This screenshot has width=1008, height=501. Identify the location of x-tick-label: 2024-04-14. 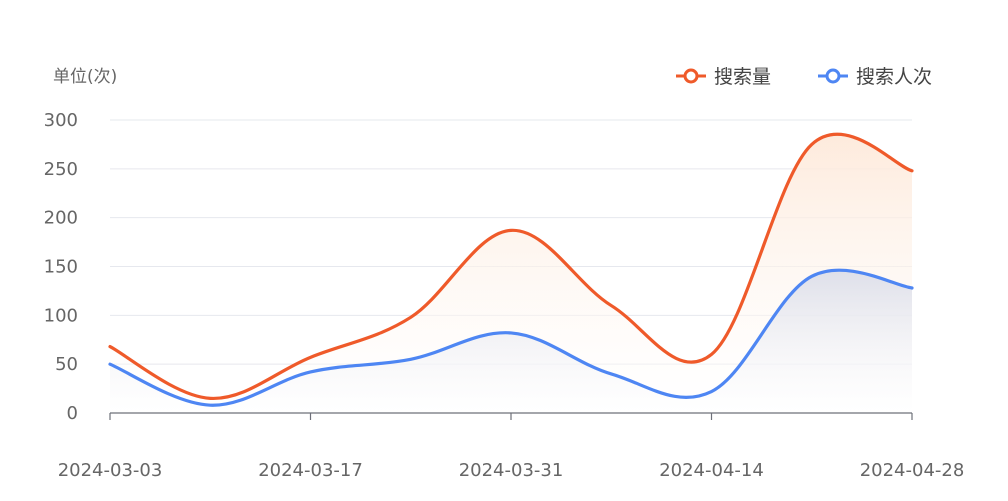
(711, 470).